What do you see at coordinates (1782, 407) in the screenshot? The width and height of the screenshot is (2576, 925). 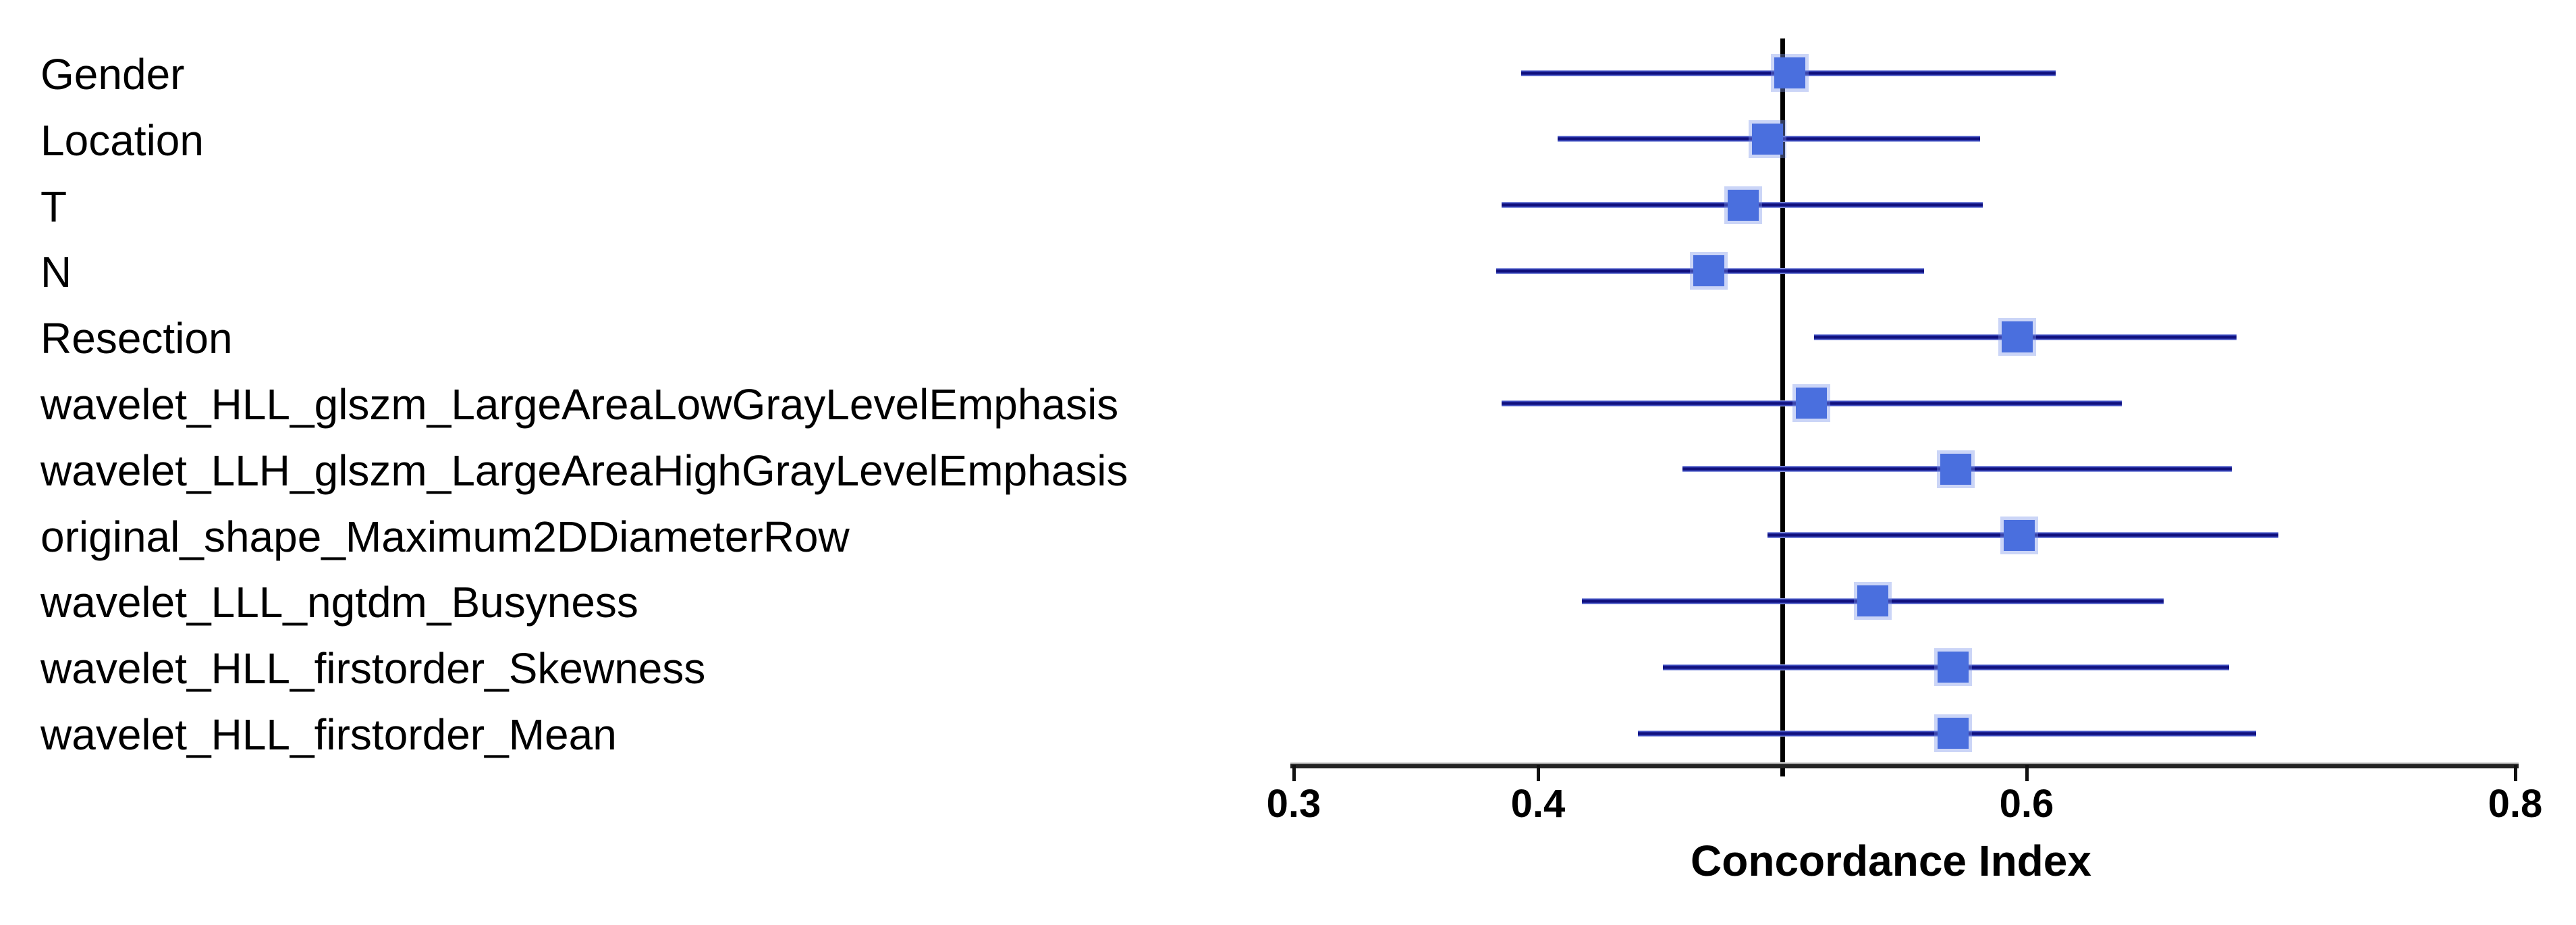 I see `reference-line` at bounding box center [1782, 407].